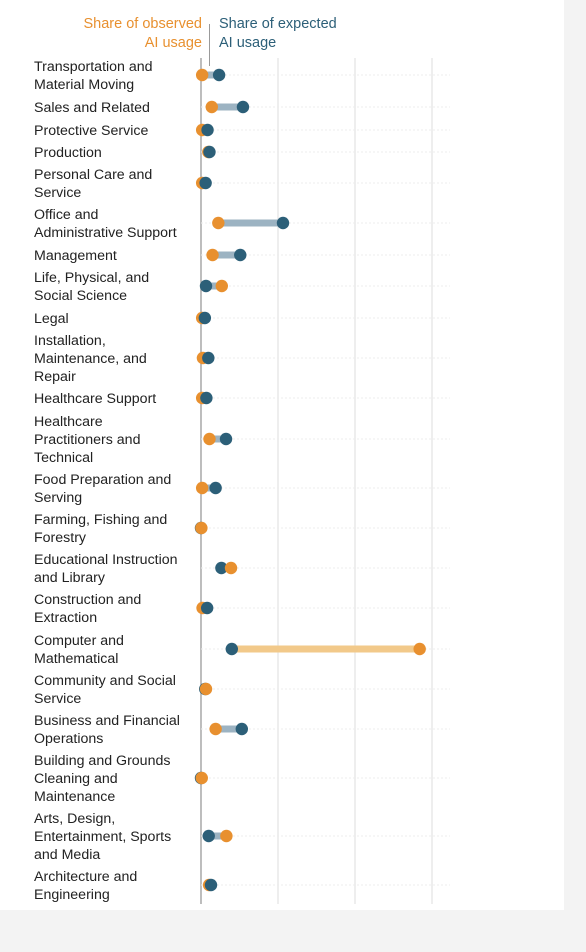  Describe the element at coordinates (93, 76) in the screenshot. I see `category-label-0: Transportation and Material Moving` at that location.